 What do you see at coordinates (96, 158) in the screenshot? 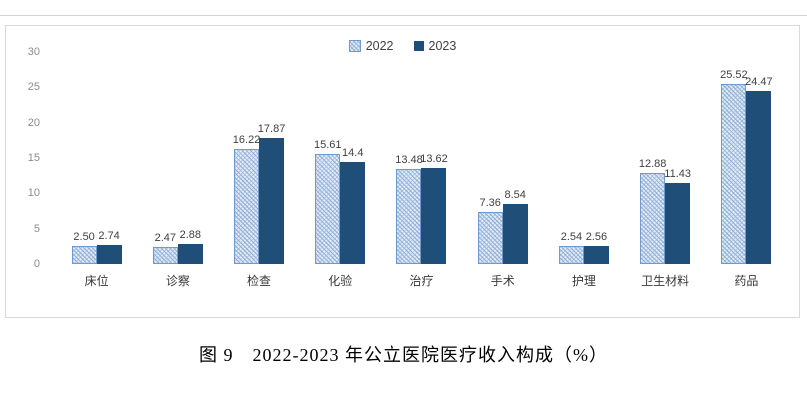
I see `bar-group-1: 2.50 2.74` at bounding box center [96, 158].